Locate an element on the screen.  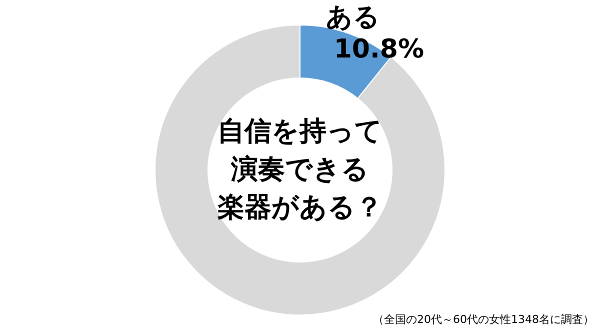
text: 自信を持って演奏できる楽器がある？ is located at coordinates (299, 169).